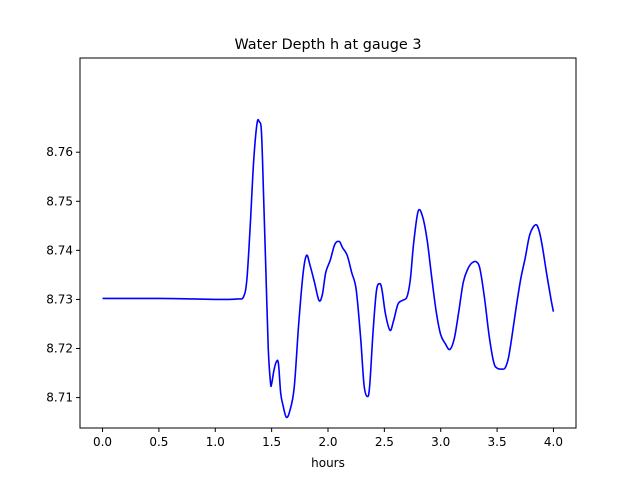  Describe the element at coordinates (553, 442) in the screenshot. I see `x-tick-label: 4.0` at that location.